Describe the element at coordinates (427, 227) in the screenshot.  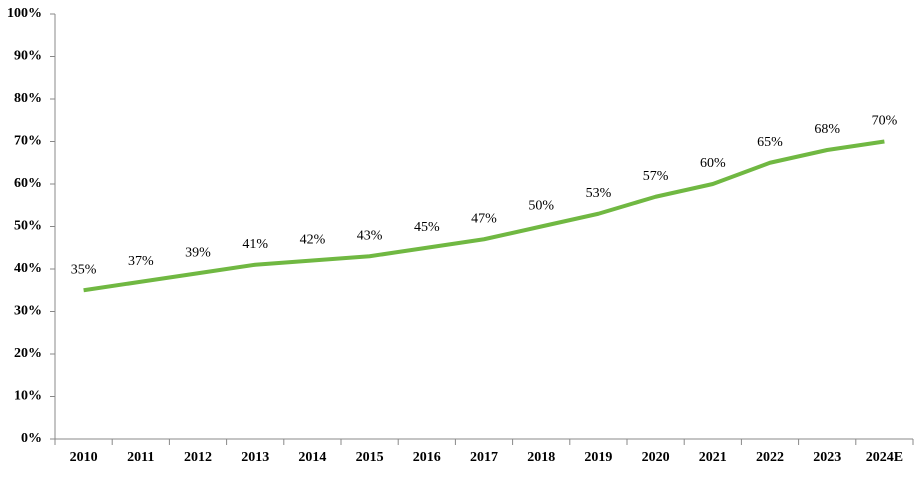
I see `data-label: 45%` at that location.